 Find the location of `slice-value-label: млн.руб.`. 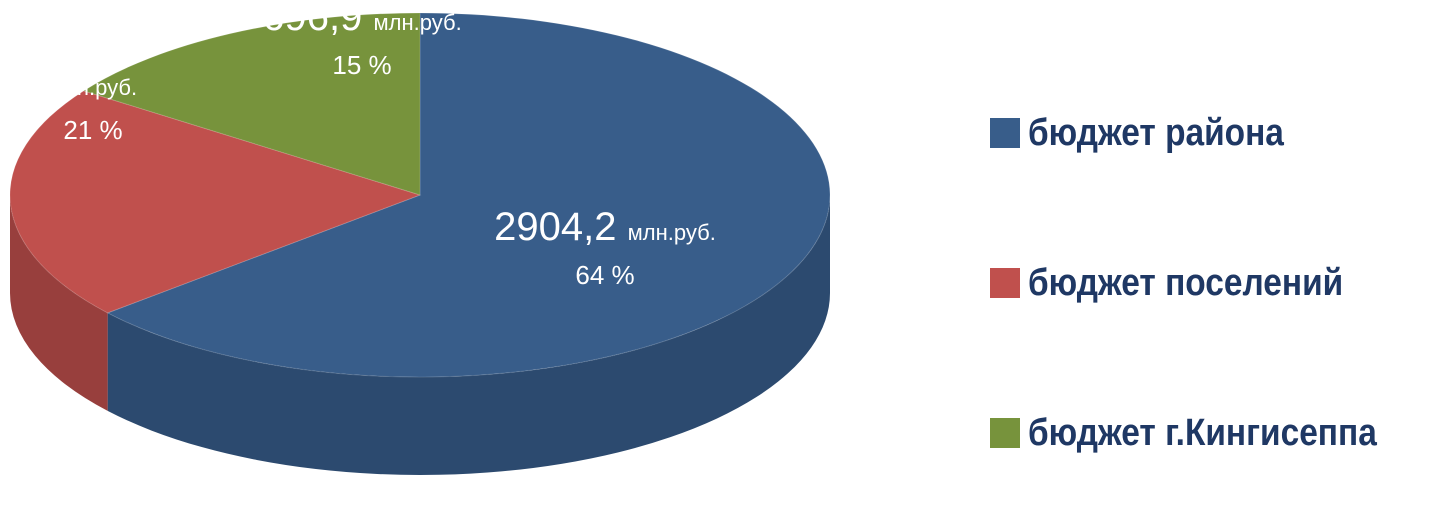

slice-value-label: млн.руб. is located at coordinates (93, 87).